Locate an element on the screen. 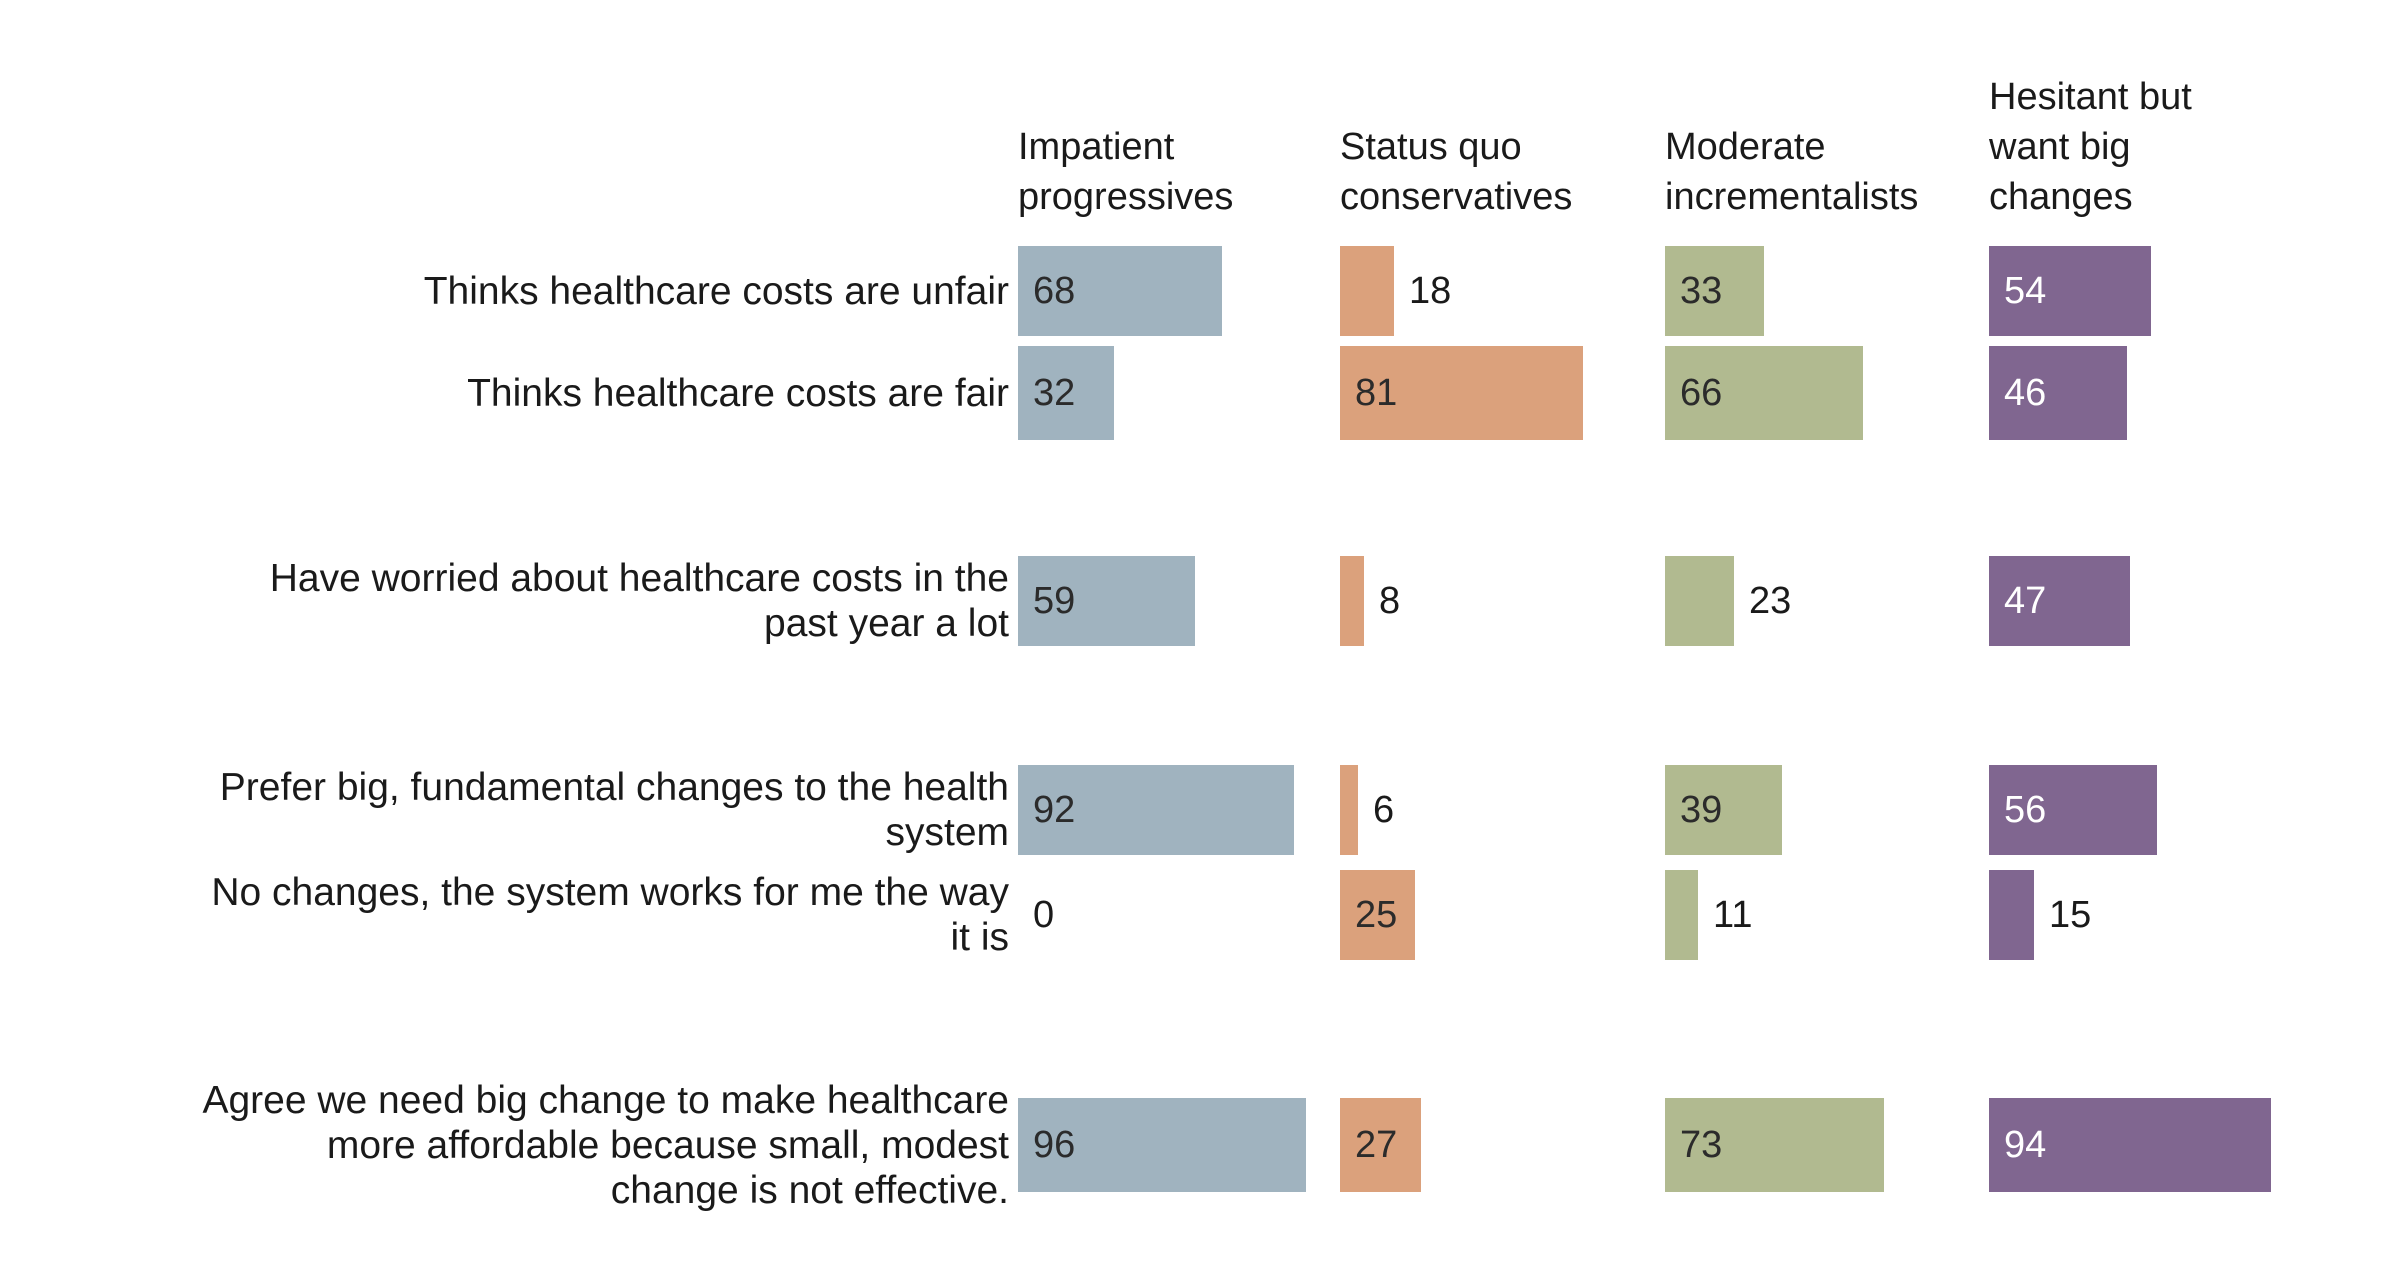  data-label: 0 is located at coordinates (1044, 915).